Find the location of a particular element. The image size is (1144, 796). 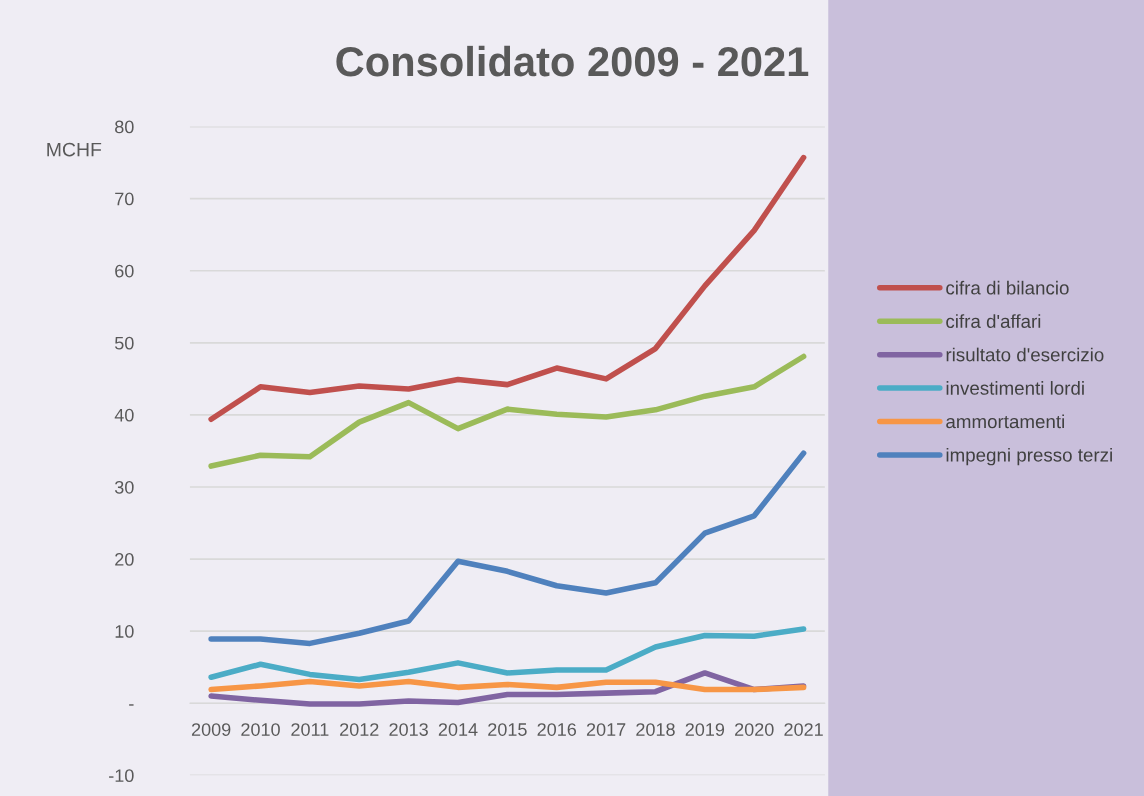

x-tick-label: 2009 is located at coordinates (211, 729).